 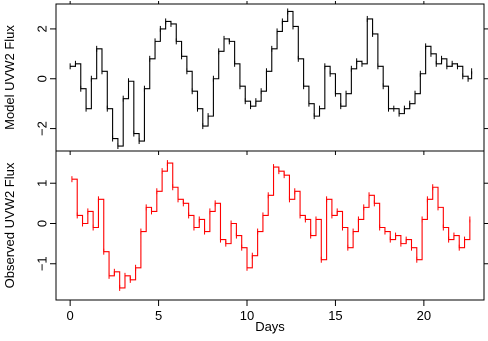 What do you see at coordinates (247, 315) in the screenshot?
I see `bottom-xtick-label: 10` at bounding box center [247, 315].